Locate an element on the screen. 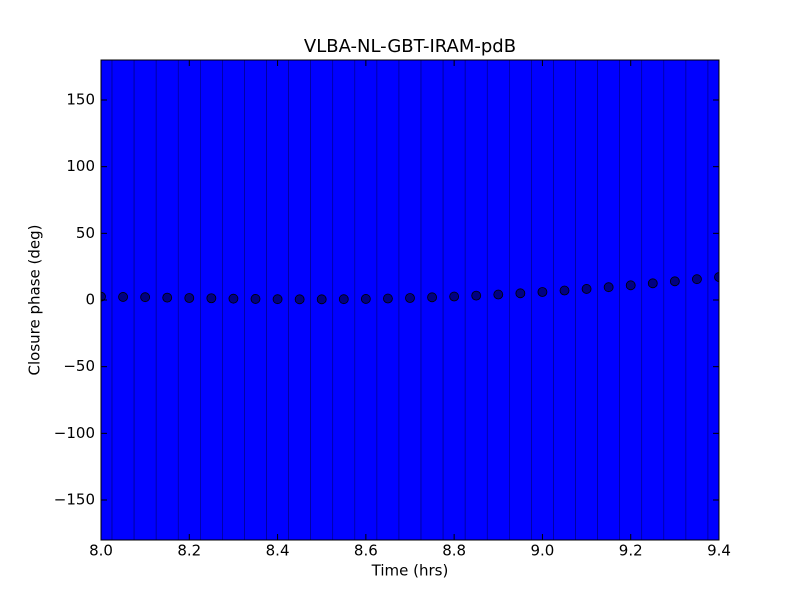  y-tick-label: 100 is located at coordinates (80, 166).